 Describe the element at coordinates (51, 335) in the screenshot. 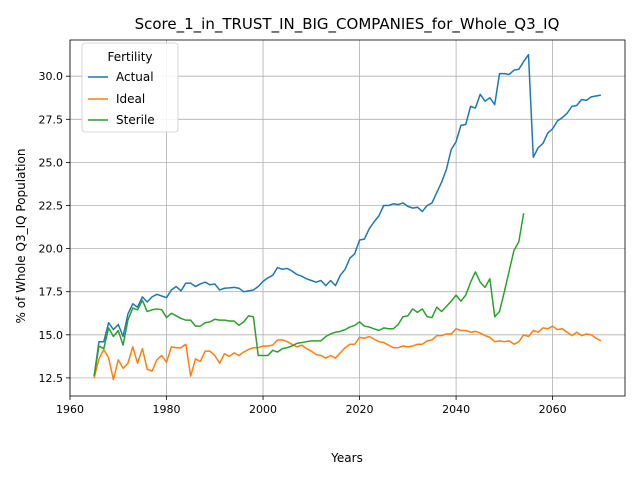

I see `y-tick-label: 15.0` at that location.